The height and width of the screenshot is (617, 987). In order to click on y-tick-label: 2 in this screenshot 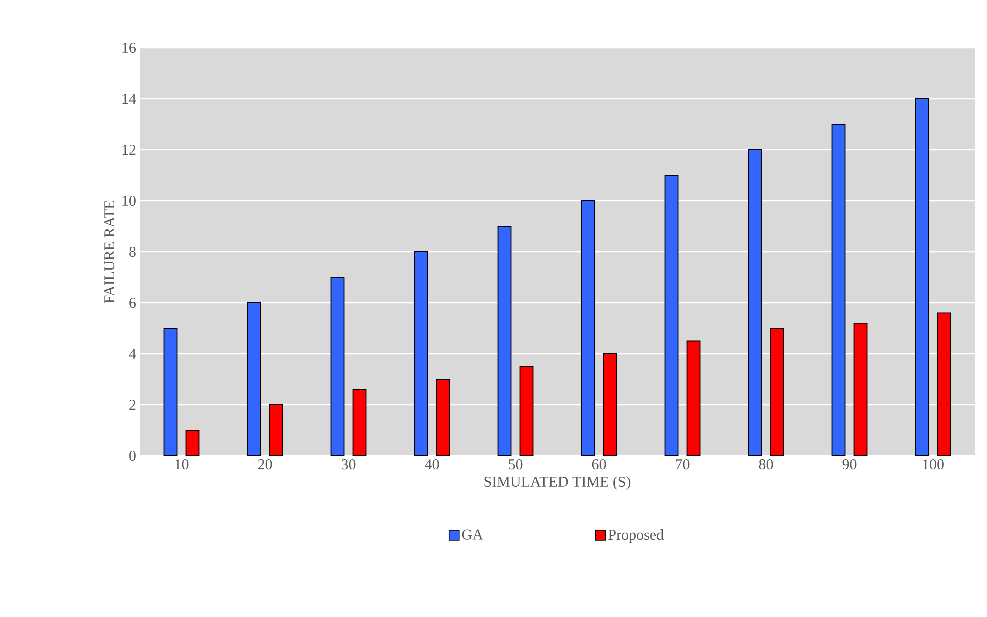, I will do `click(133, 405)`.